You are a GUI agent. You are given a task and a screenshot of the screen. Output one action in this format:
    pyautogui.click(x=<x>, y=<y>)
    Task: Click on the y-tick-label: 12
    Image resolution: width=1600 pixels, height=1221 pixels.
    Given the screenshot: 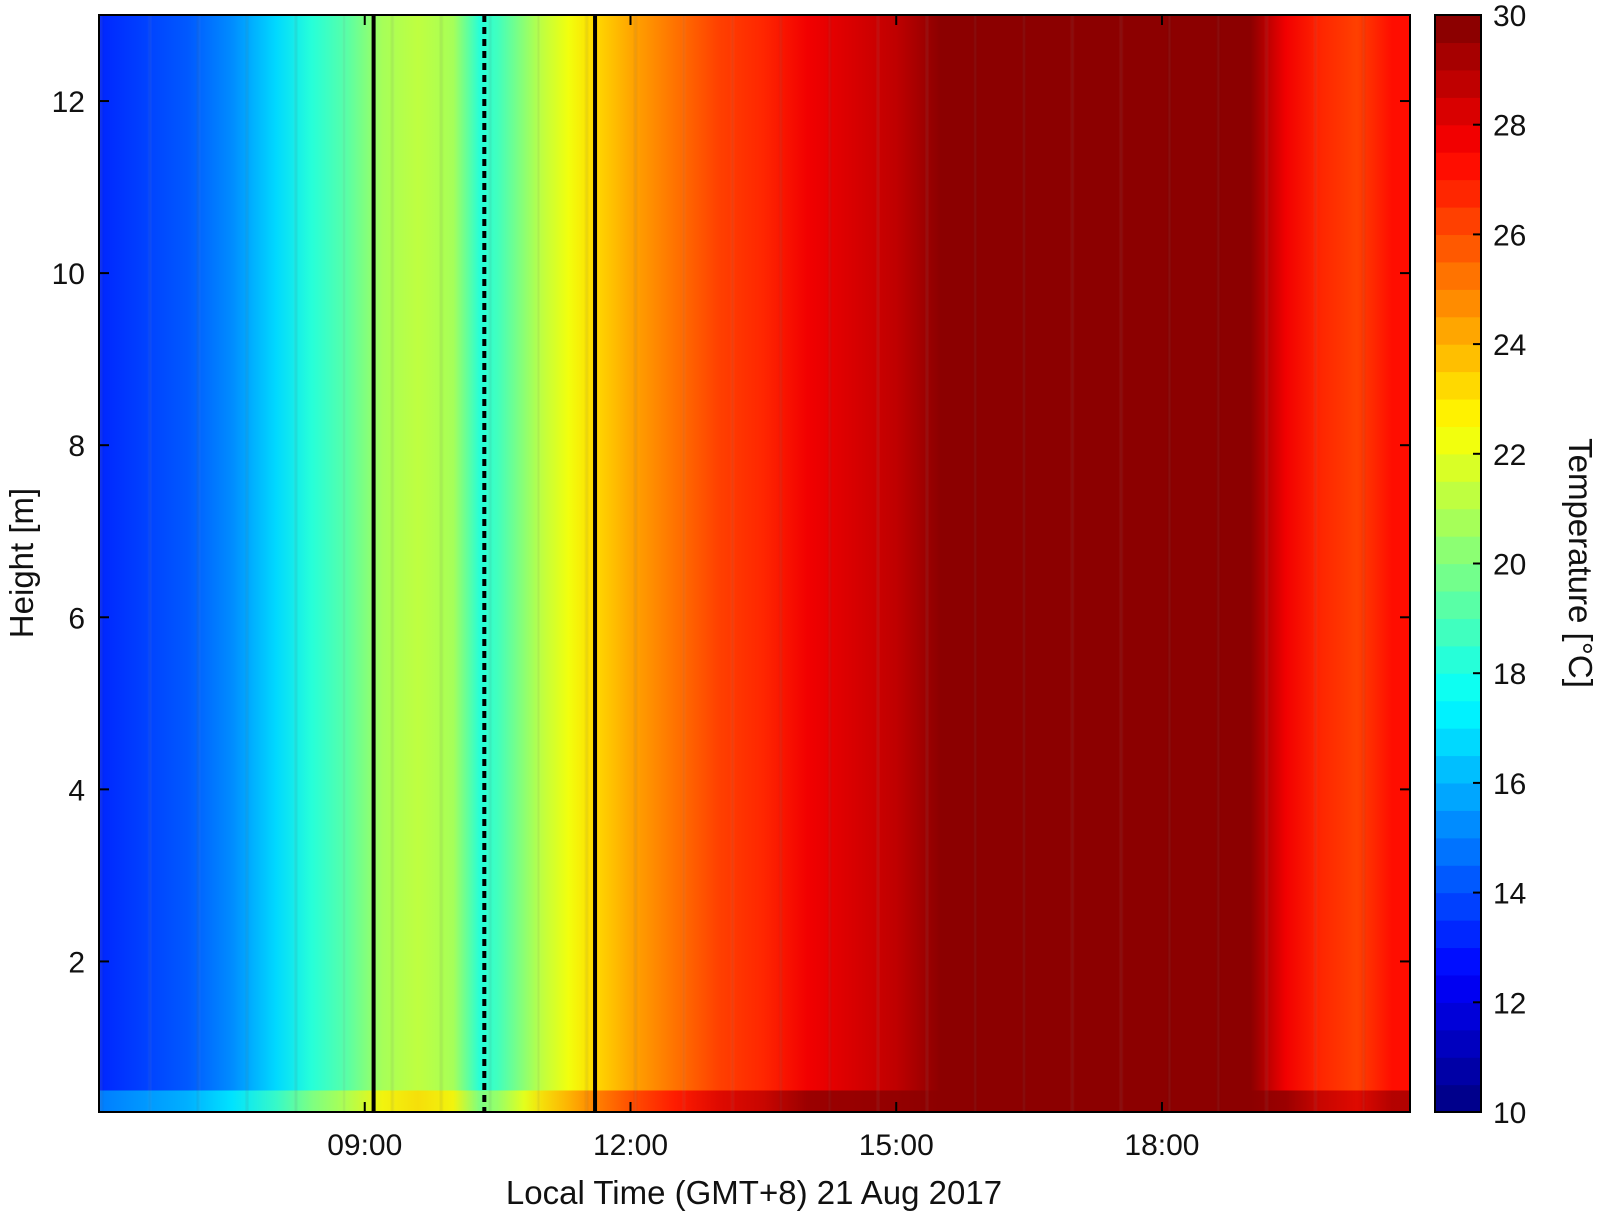 What is the action you would take?
    pyautogui.click(x=68, y=102)
    